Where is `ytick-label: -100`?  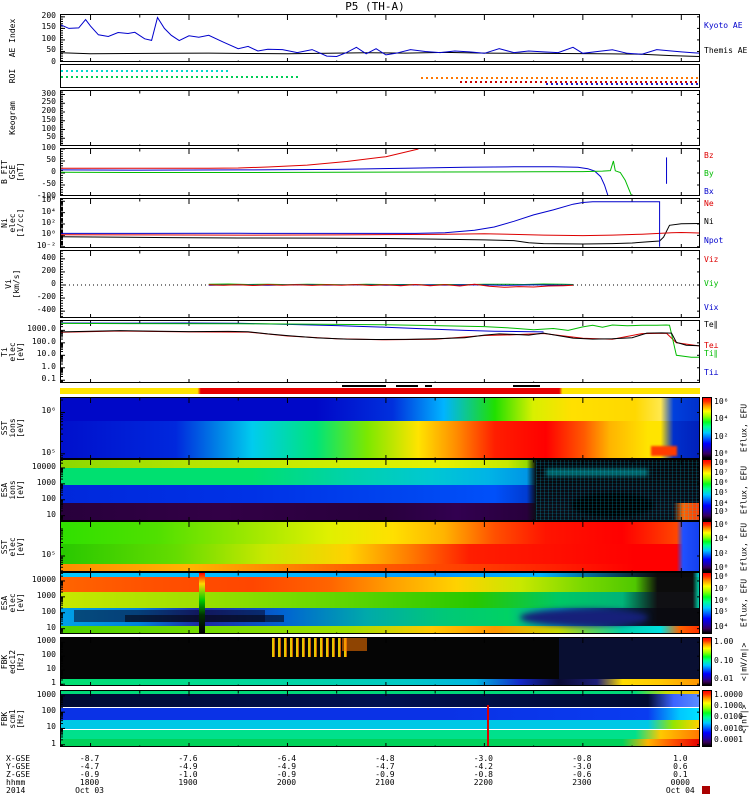 ytick-label: -100 is located at coordinates (46, 195).